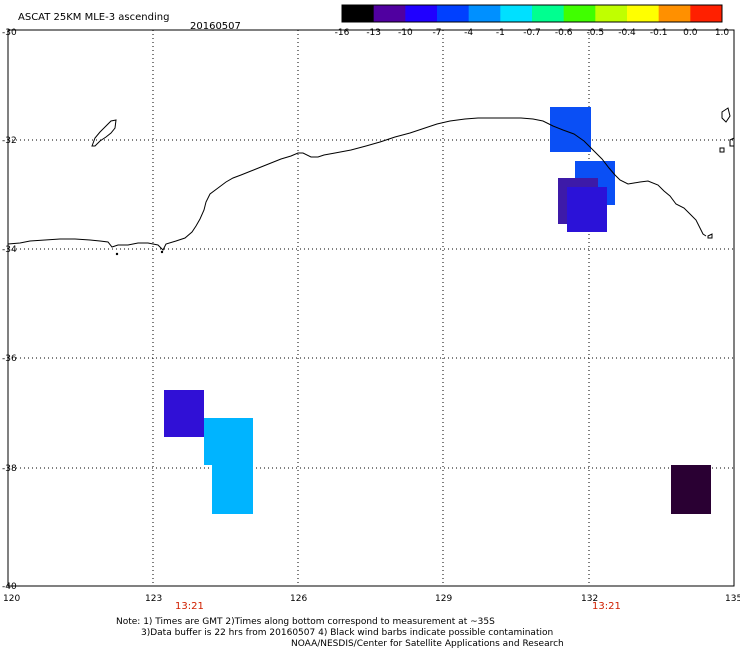 This screenshot has width=740, height=650. I want to click on y-tick-label: -36, so click(9, 359).